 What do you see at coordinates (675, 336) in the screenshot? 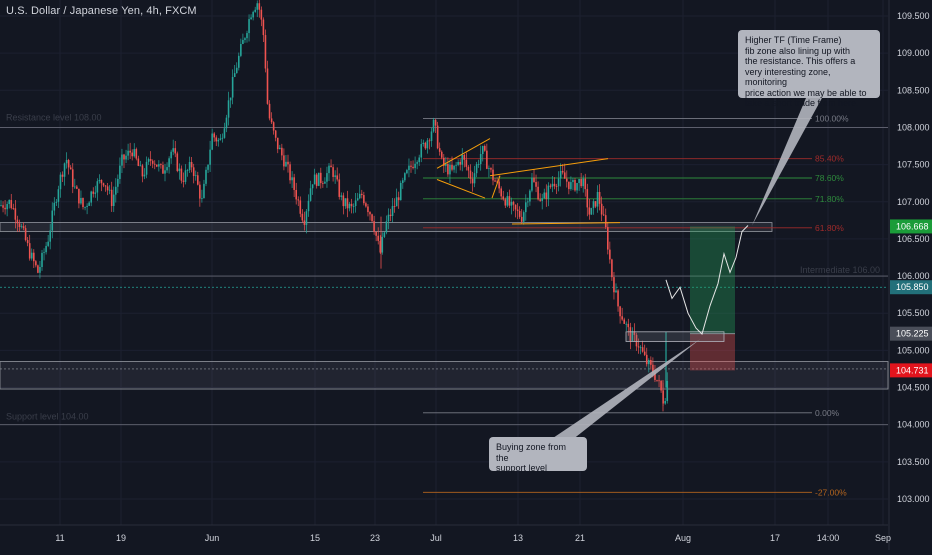
I see `entry-zone-box` at bounding box center [675, 336].